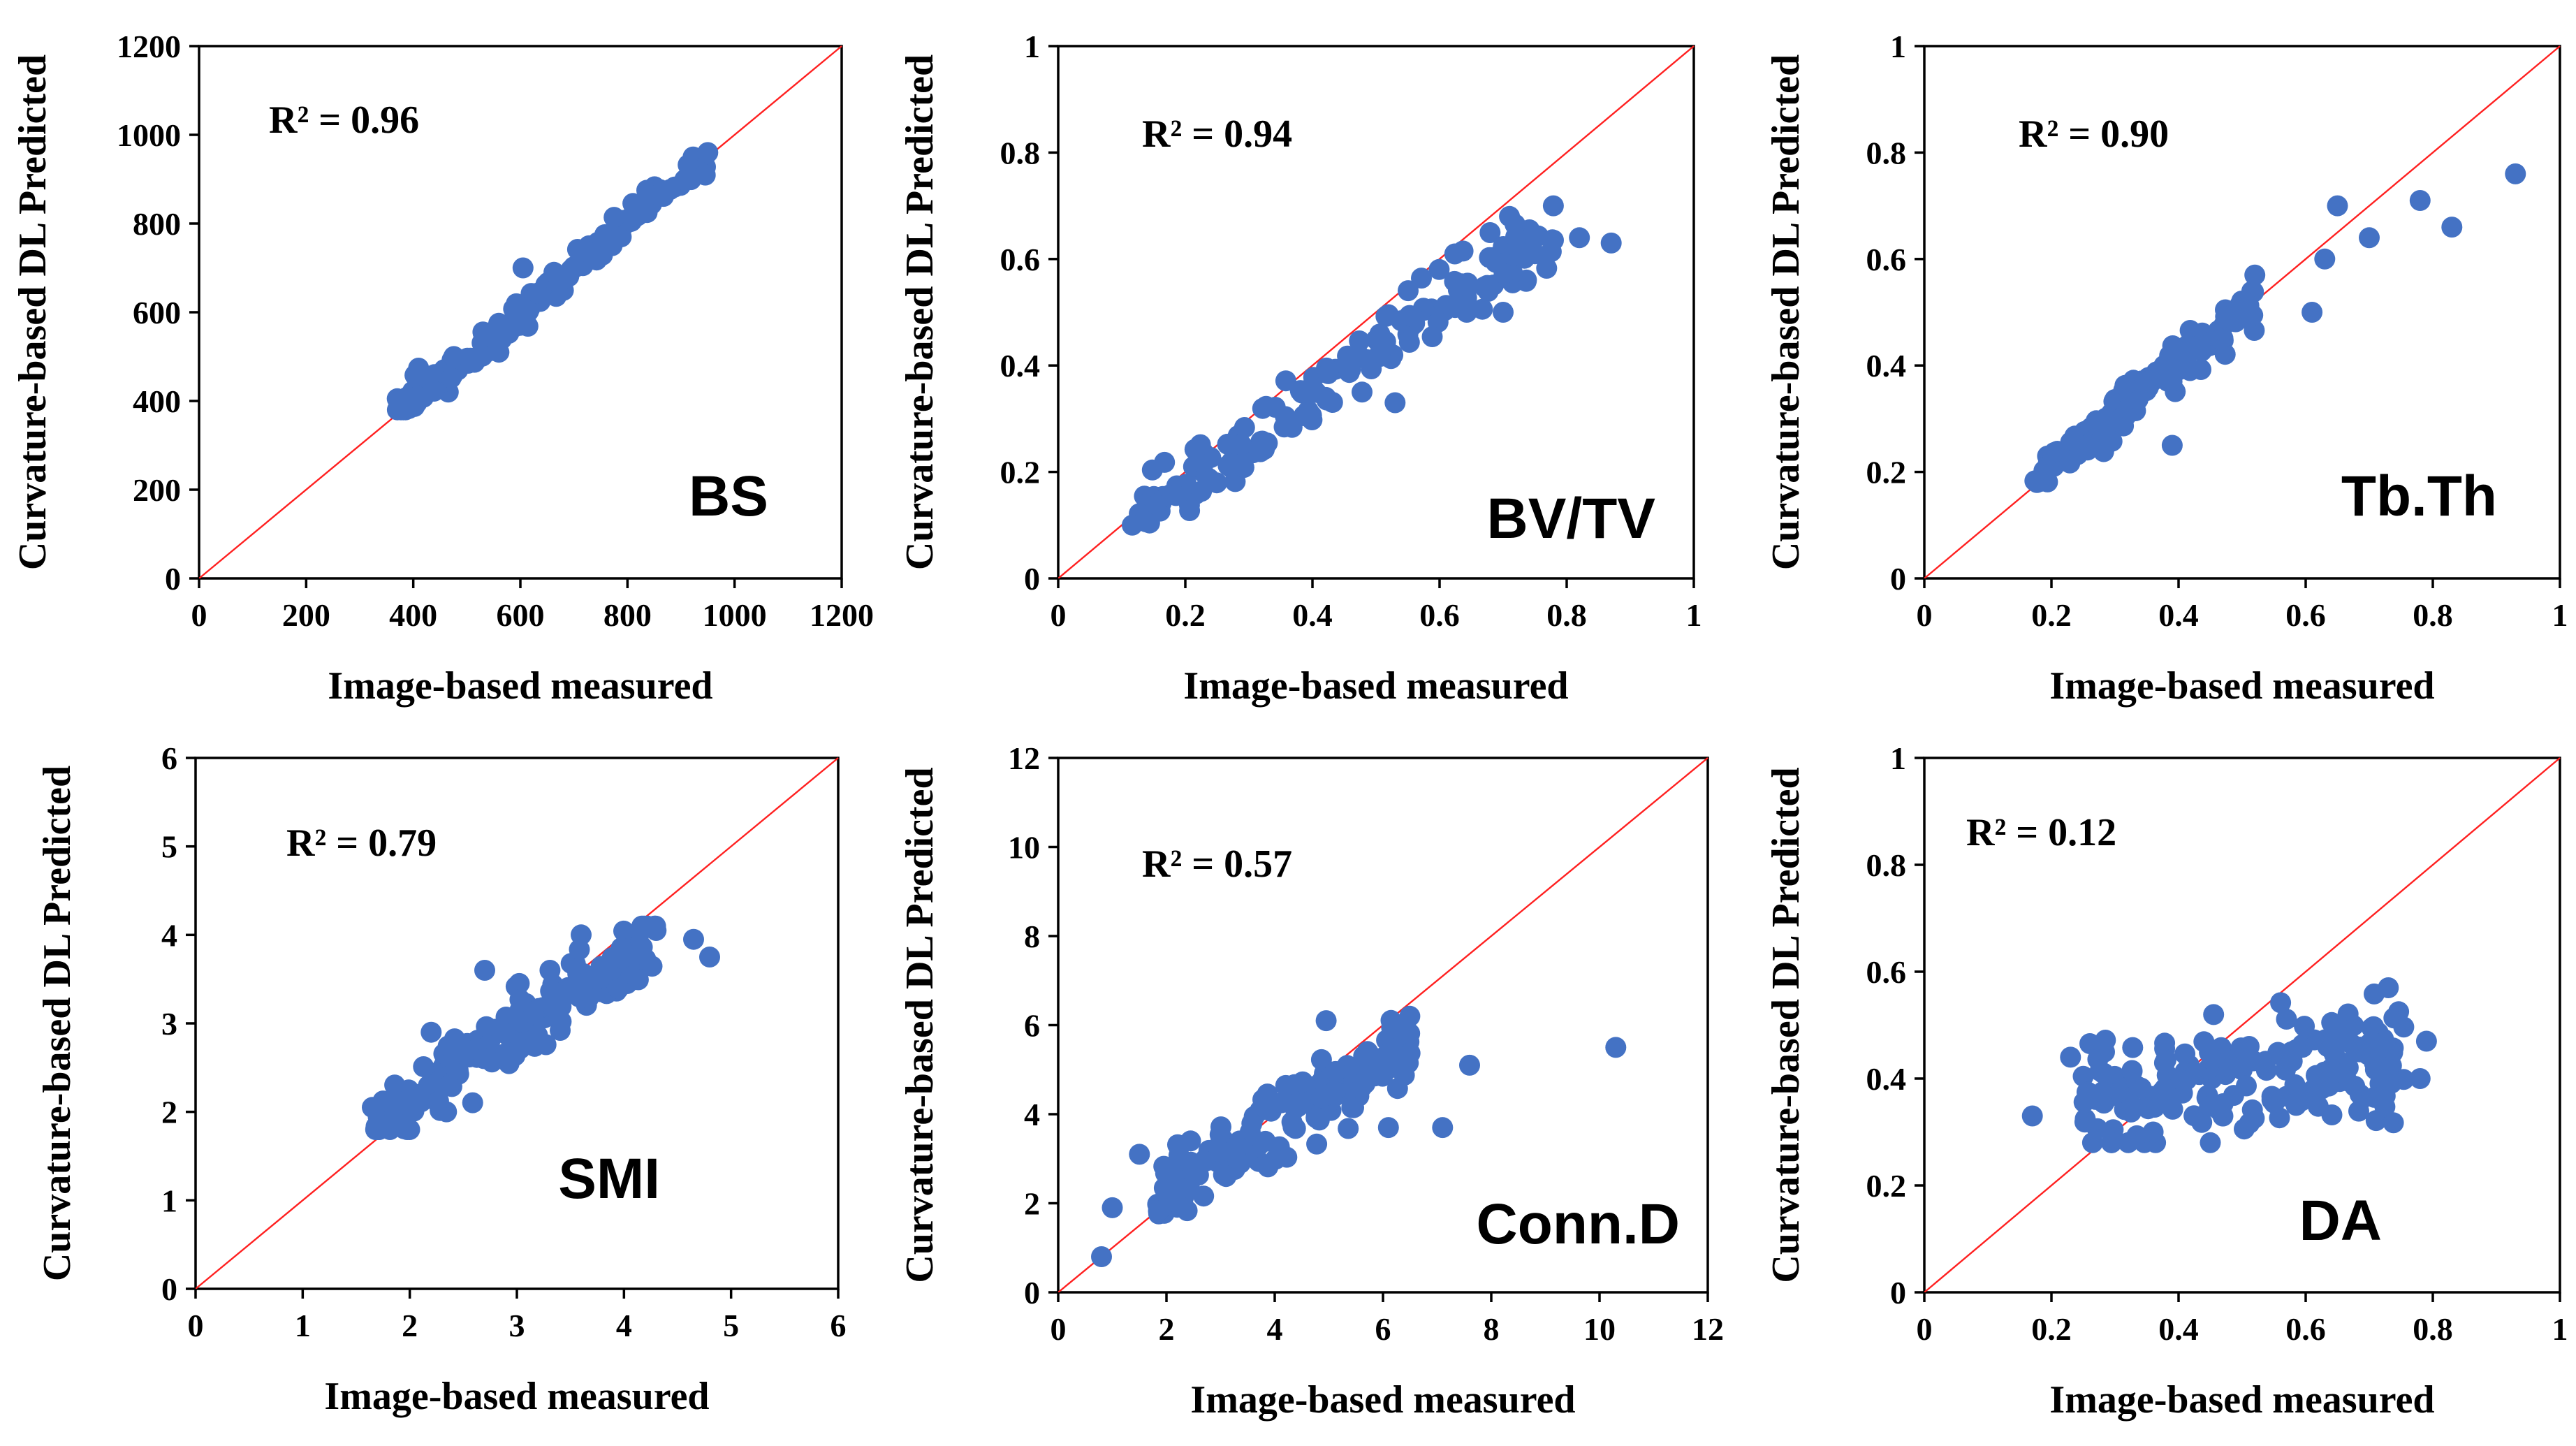  I want to click on connd-x-tick-label: 6, so click(1383, 1329).